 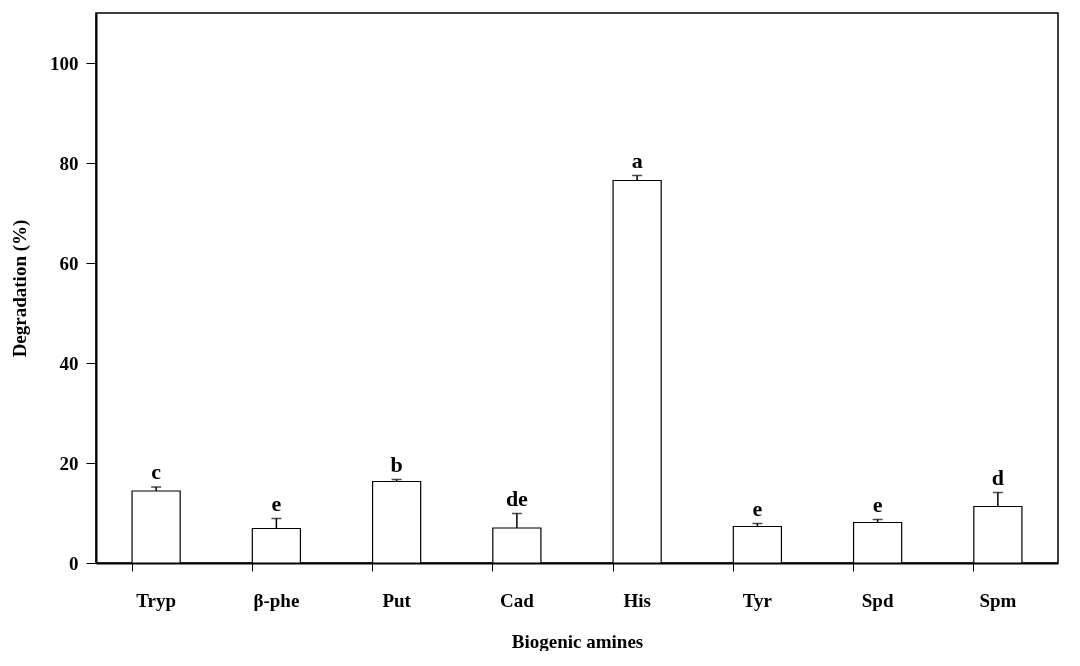 I want to click on y-axis-title: Degradation (%), so click(x=20, y=288).